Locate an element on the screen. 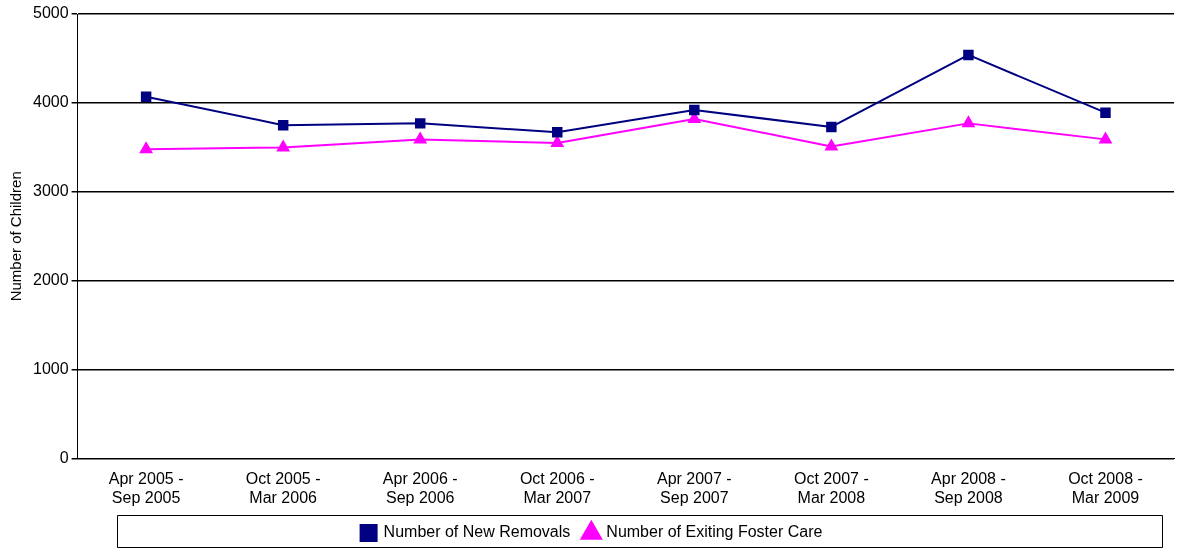 The height and width of the screenshot is (553, 1182). y-tick-label: 5000 is located at coordinates (51, 13).